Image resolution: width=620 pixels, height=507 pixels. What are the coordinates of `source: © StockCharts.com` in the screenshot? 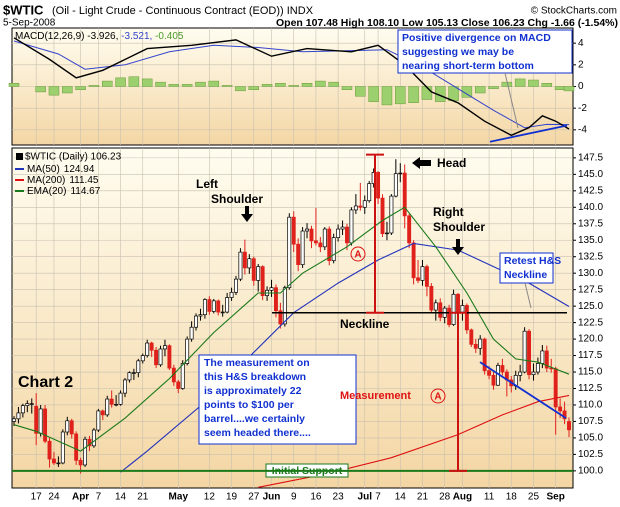 It's located at (574, 11).